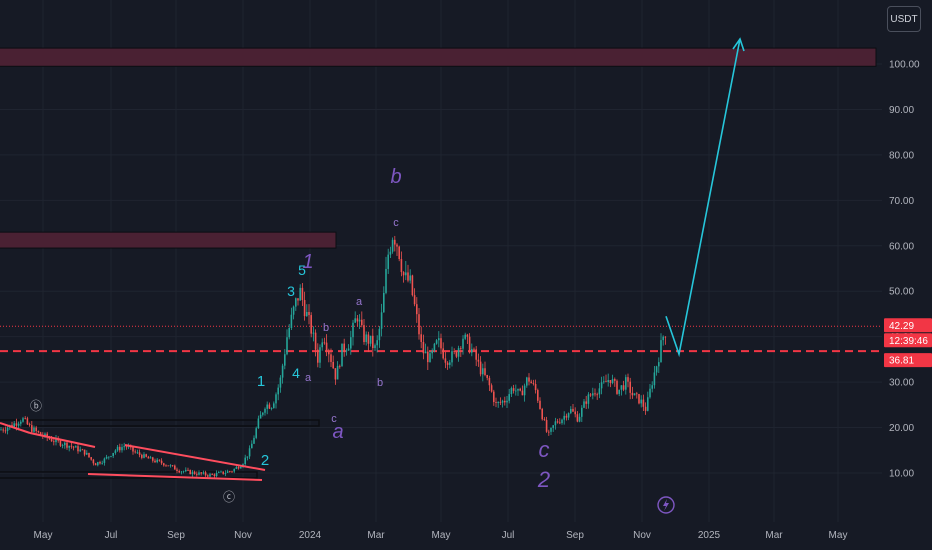 The width and height of the screenshot is (932, 550). I want to click on currency-button: USDT, so click(904, 19).